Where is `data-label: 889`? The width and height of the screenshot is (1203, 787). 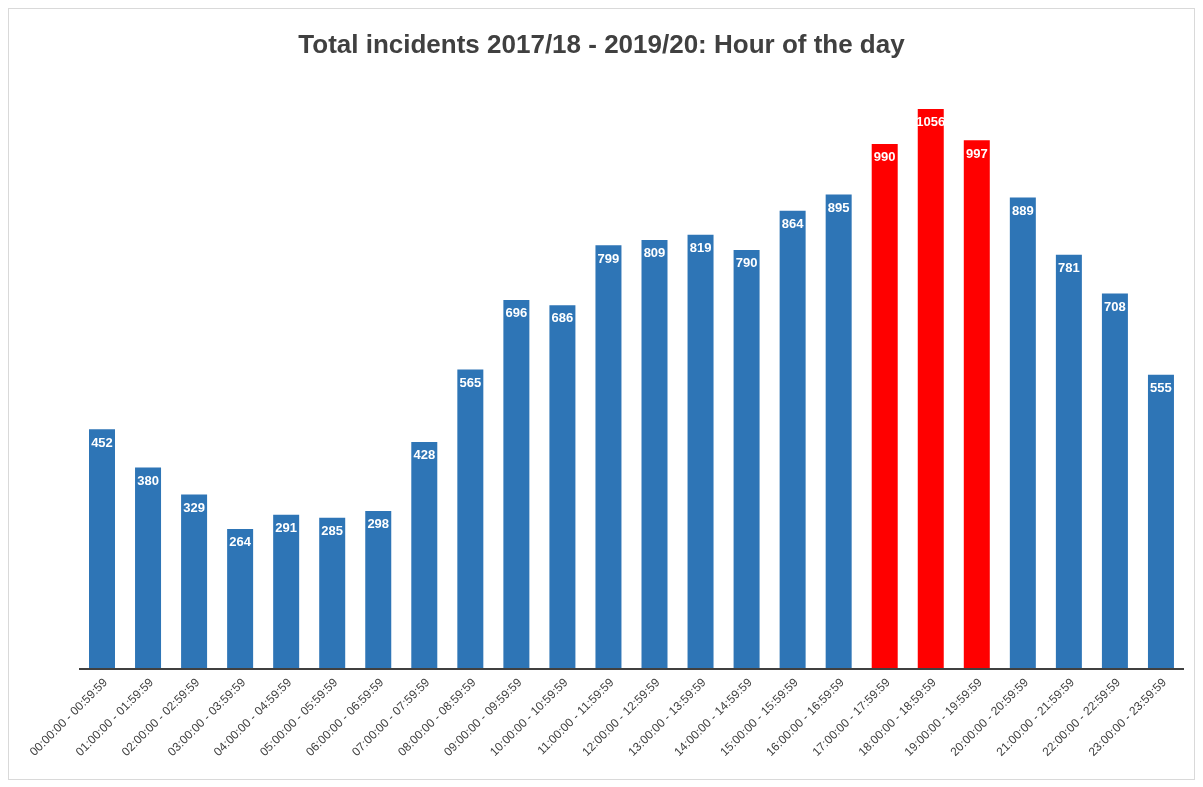
data-label: 889 is located at coordinates (1022, 210).